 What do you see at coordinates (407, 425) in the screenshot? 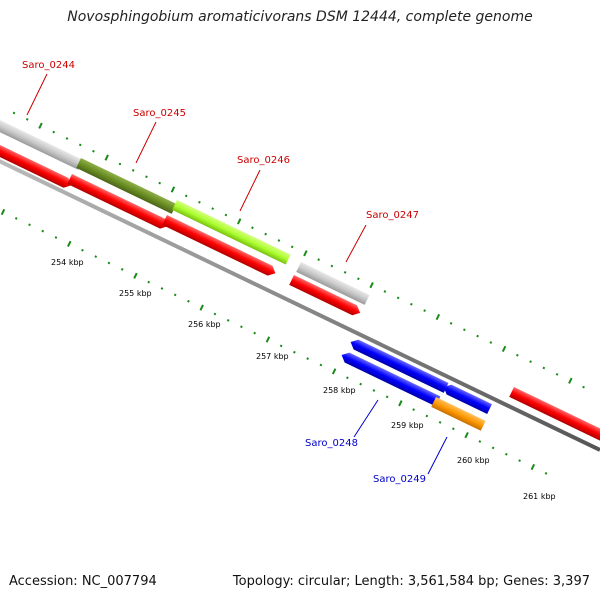
I see `tick-label: 259 kbp` at bounding box center [407, 425].